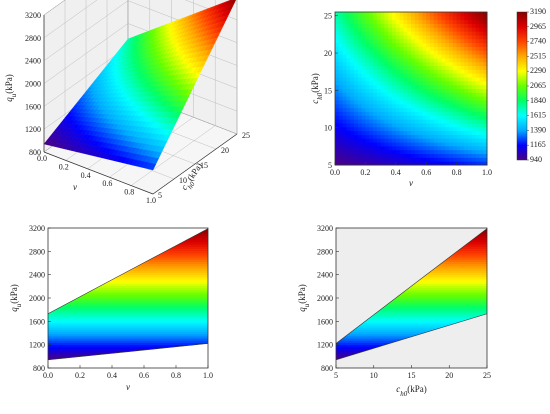 Image resolution: width=550 pixels, height=414 pixels. Describe the element at coordinates (538, 129) in the screenshot. I see `colorbar-tick-label: 1390` at that location.